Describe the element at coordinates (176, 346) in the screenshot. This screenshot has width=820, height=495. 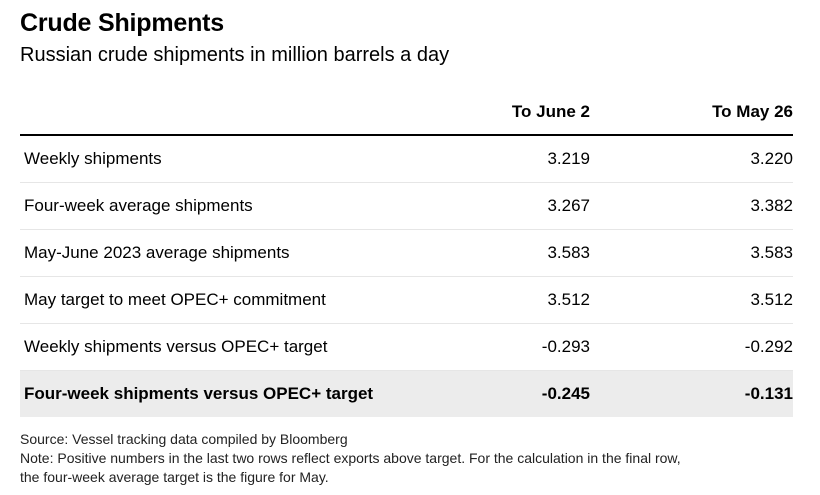
I see `row-label: Weekly shipments versus OPEC+ target` at that location.